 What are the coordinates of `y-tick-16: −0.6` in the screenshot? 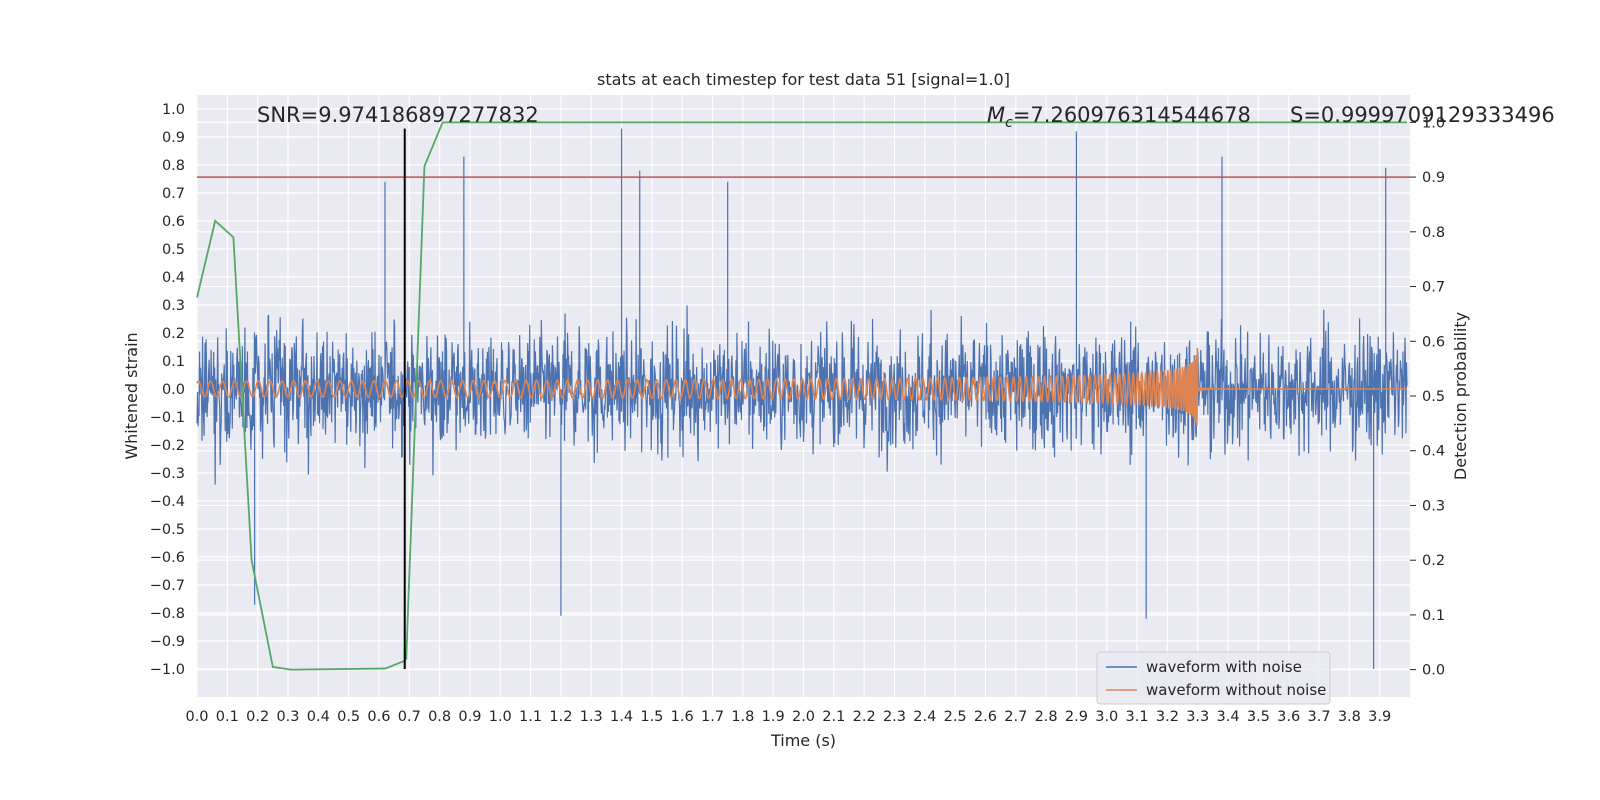 It's located at (167, 558).